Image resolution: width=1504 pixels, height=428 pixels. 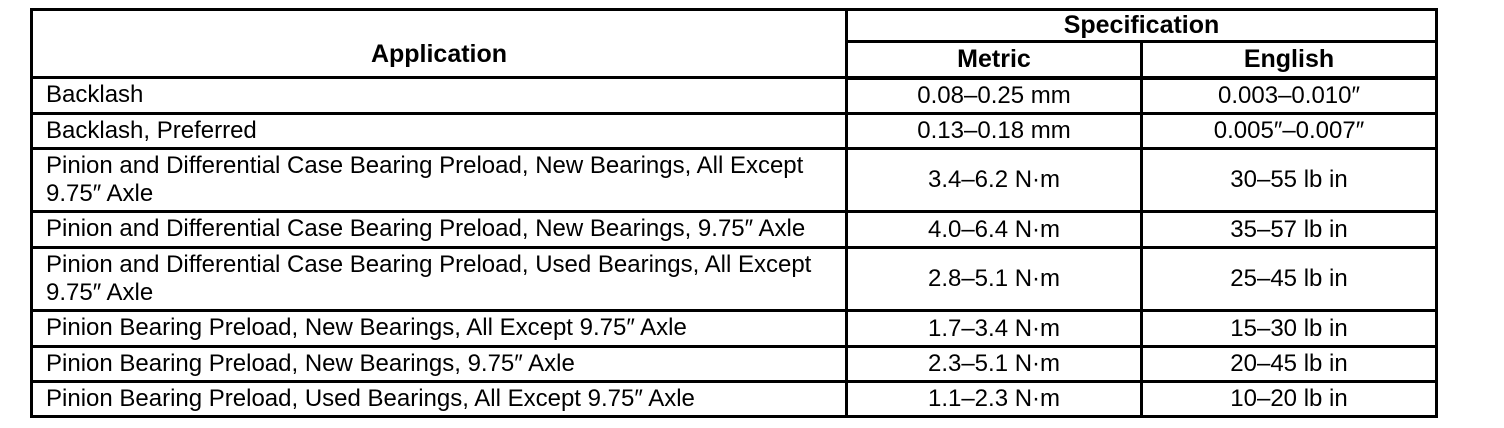 What do you see at coordinates (1289, 95) in the screenshot?
I see `cell-english: 0.003–0.010″` at bounding box center [1289, 95].